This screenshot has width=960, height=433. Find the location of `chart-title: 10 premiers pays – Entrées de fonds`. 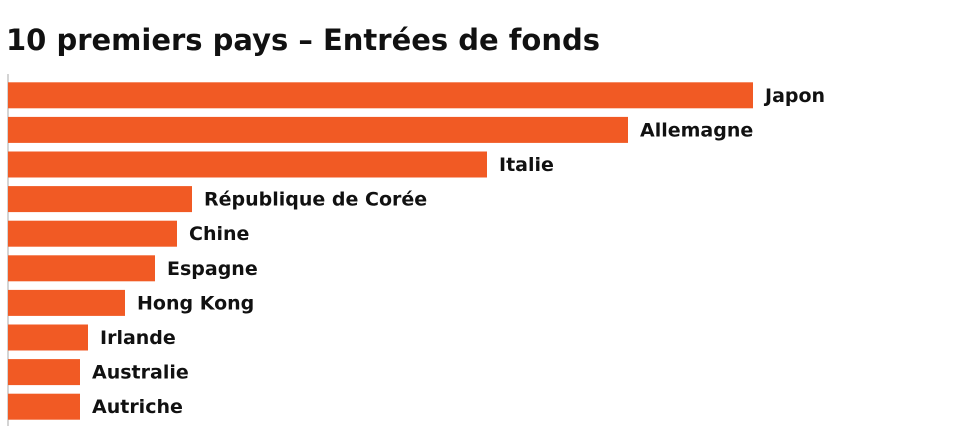

chart-title: 10 premiers pays – Entrées de fonds is located at coordinates (303, 40).